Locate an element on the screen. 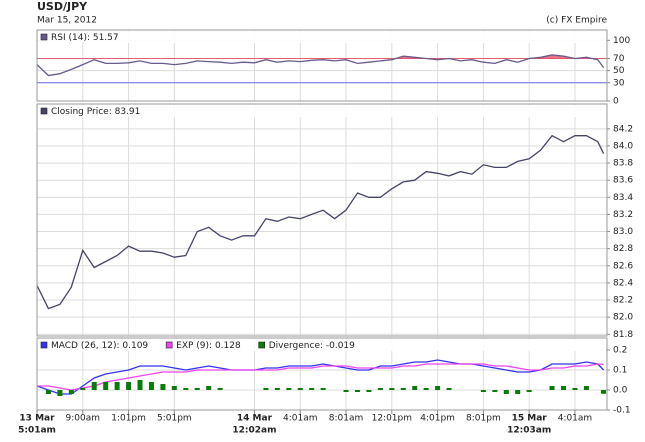  y-tick-label: 83.0 is located at coordinates (623, 232).